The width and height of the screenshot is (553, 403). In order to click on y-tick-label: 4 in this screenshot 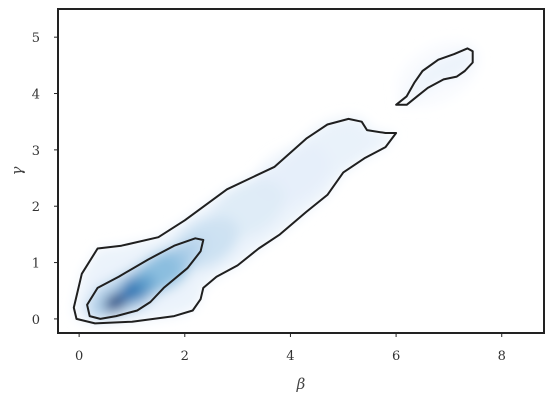, I will do `click(36, 95)`.